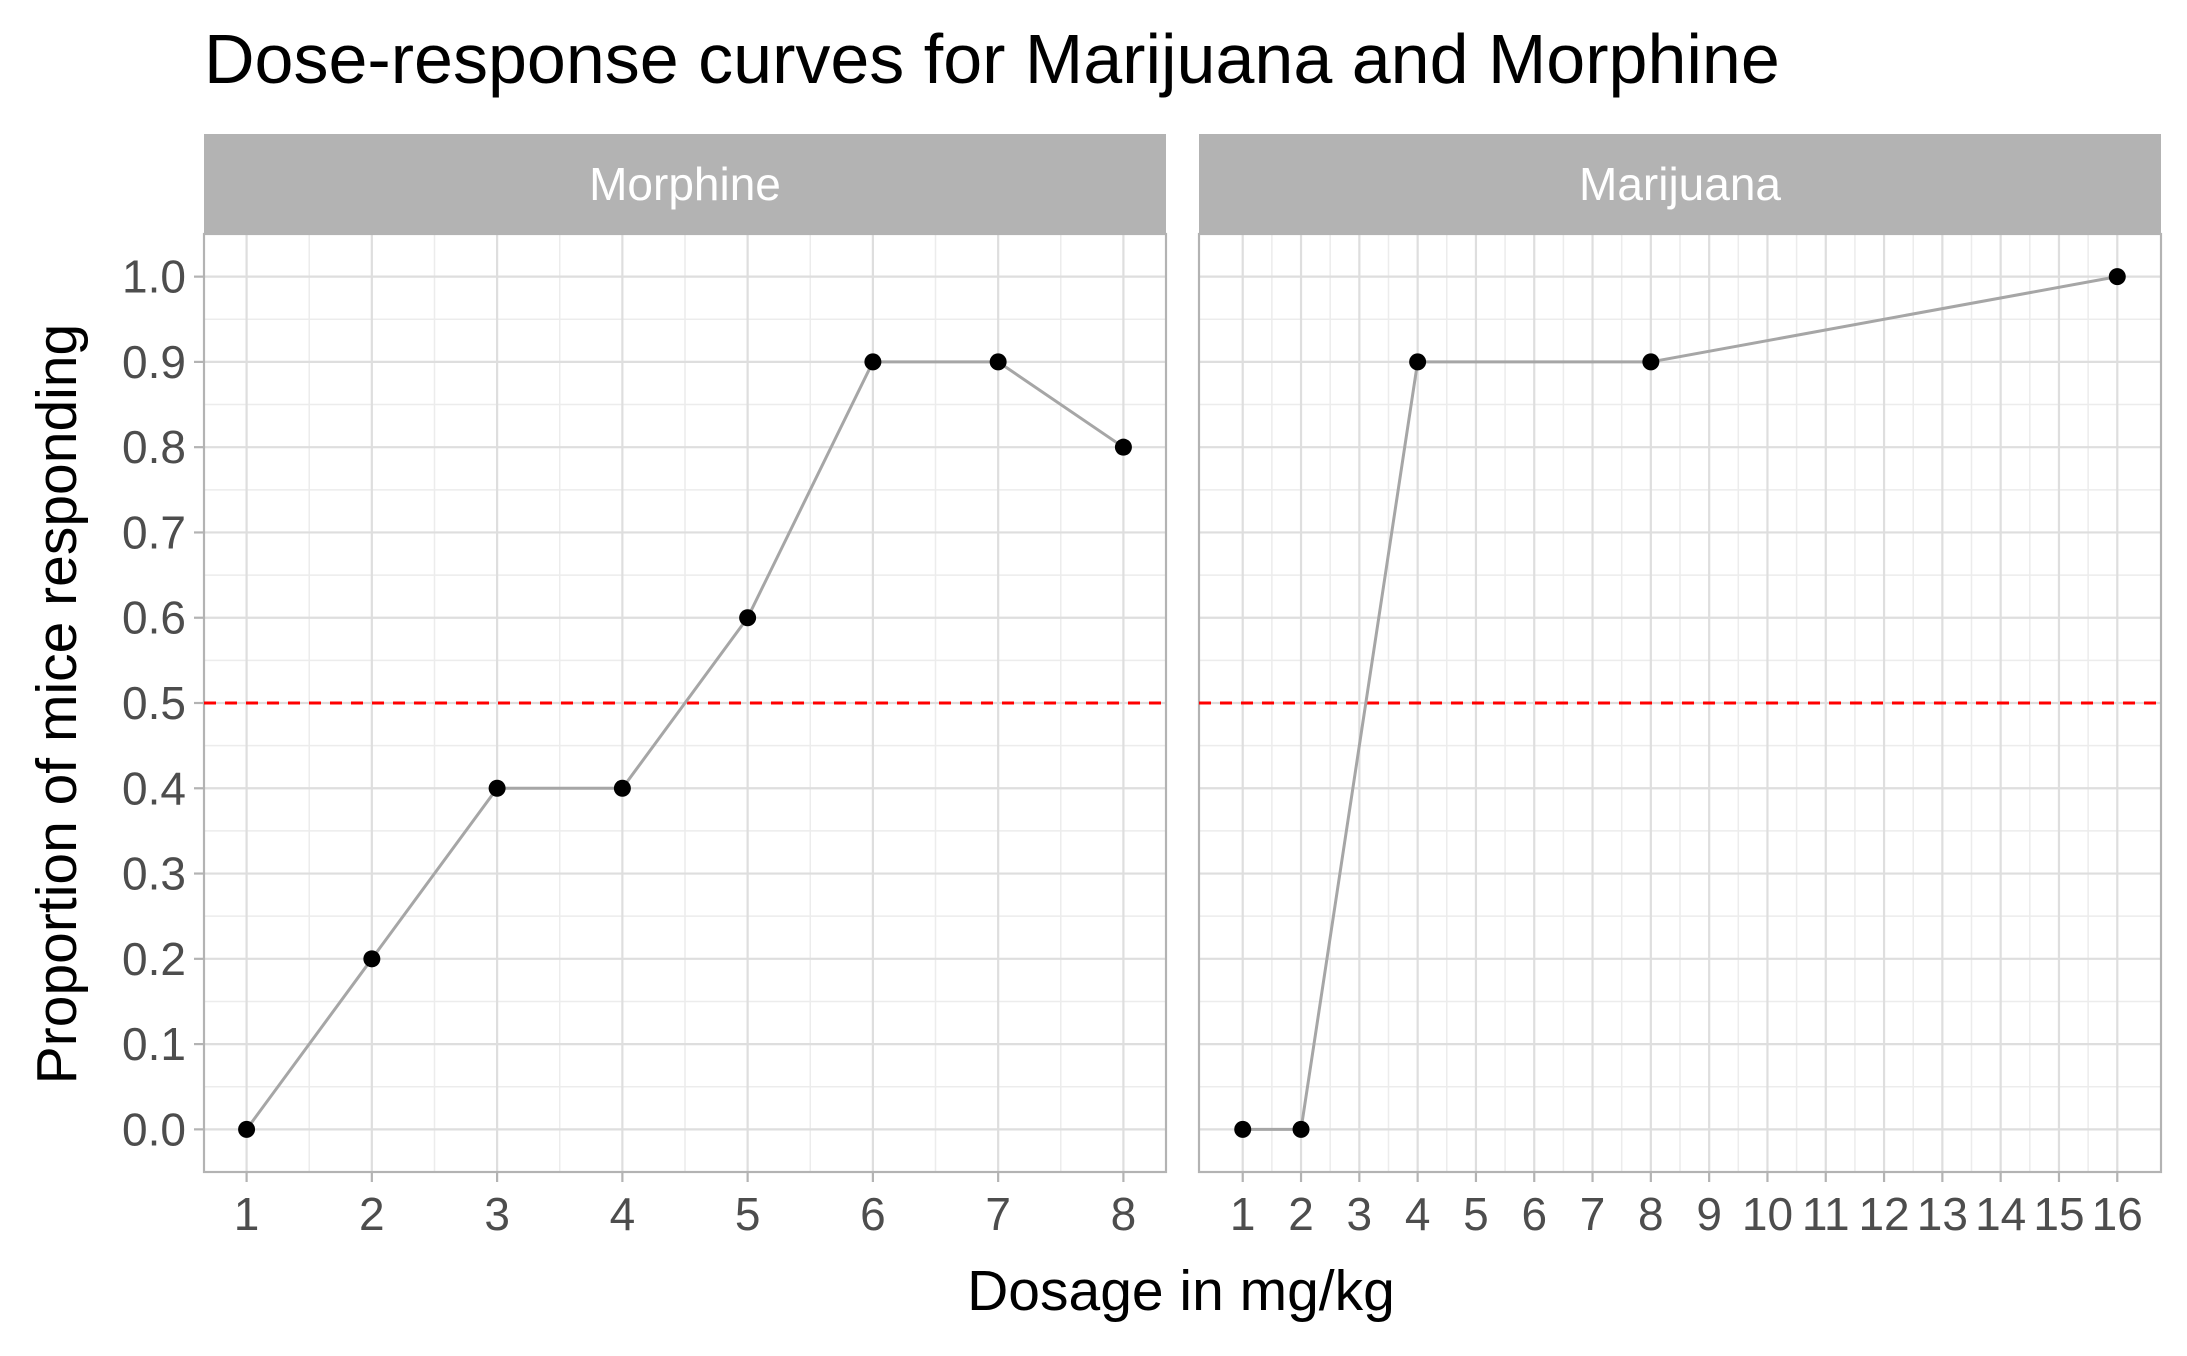 The height and width of the screenshot is (1356, 2187). Describe the element at coordinates (57, 704) in the screenshot. I see `y-axis-title: Proportion of mice responding` at that location.